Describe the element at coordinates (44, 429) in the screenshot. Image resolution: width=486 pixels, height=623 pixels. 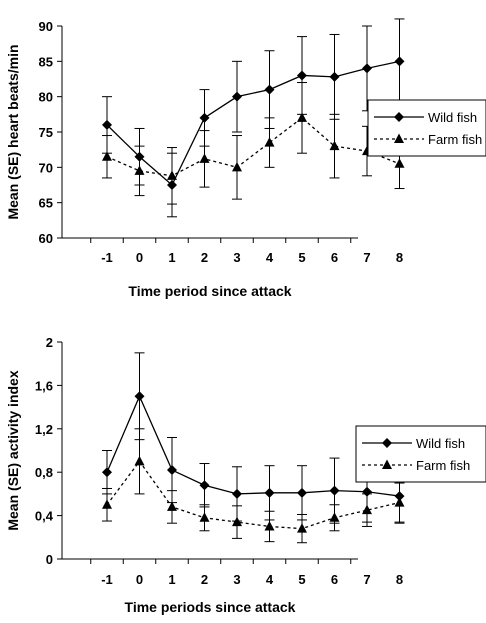
I see `y-tick-label: 1,2` at that location.